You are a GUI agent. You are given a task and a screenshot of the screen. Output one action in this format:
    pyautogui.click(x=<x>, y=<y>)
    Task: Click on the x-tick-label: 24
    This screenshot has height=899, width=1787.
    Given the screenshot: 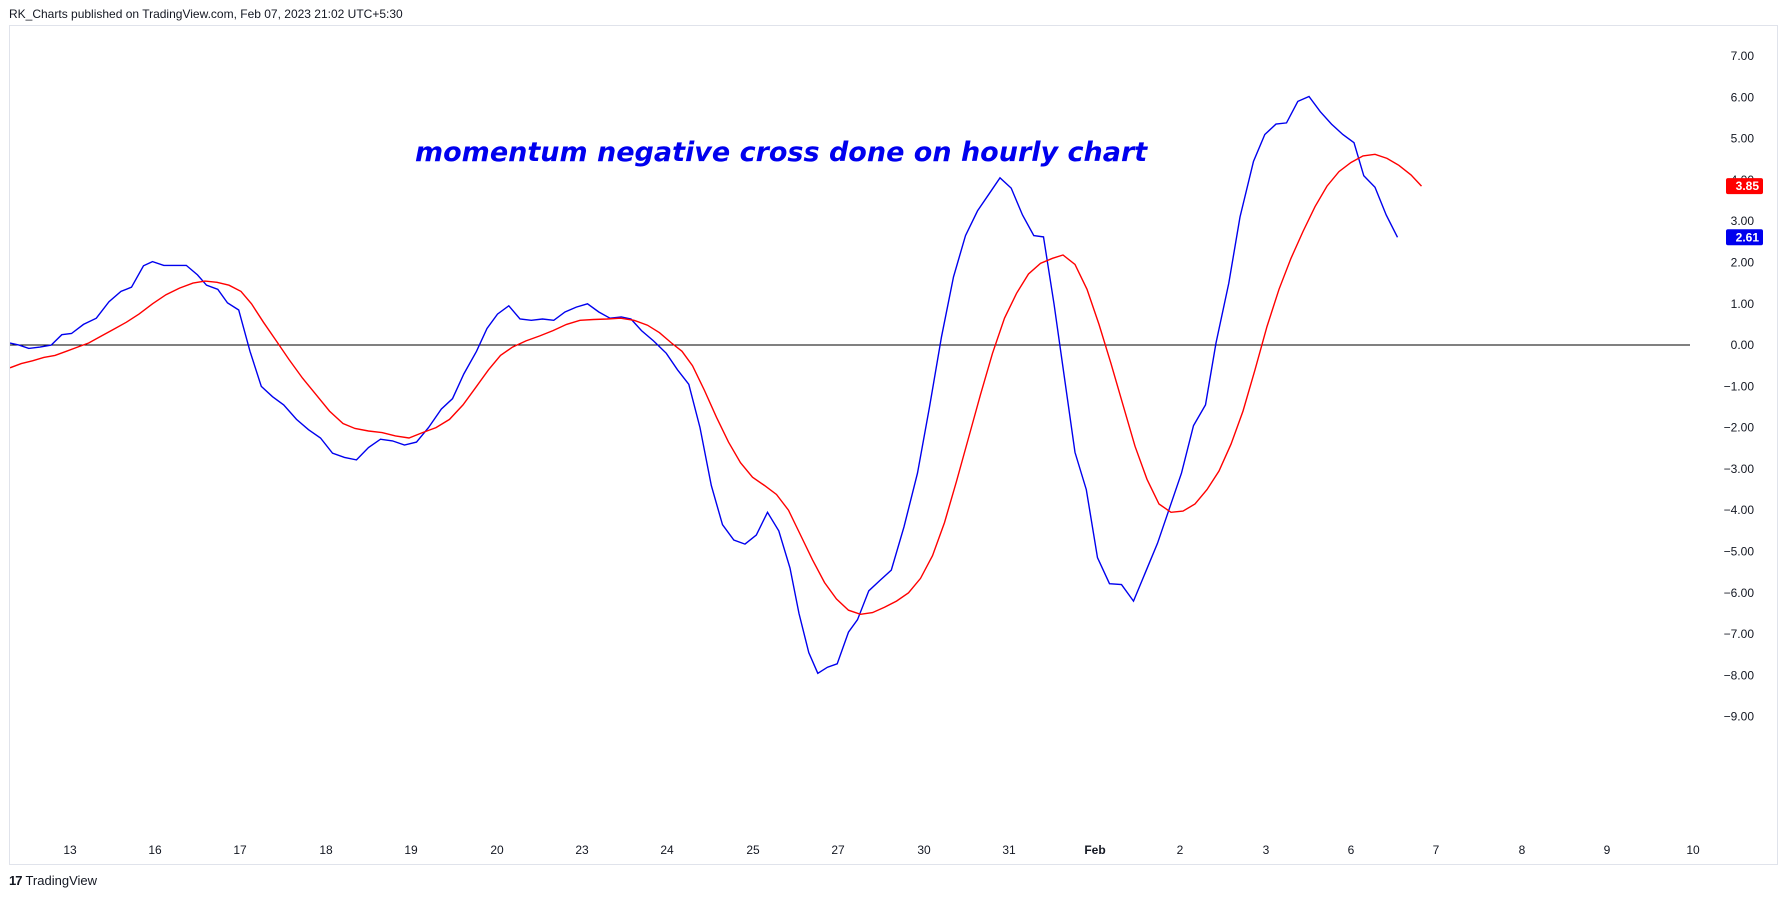 What is the action you would take?
    pyautogui.click(x=667, y=850)
    